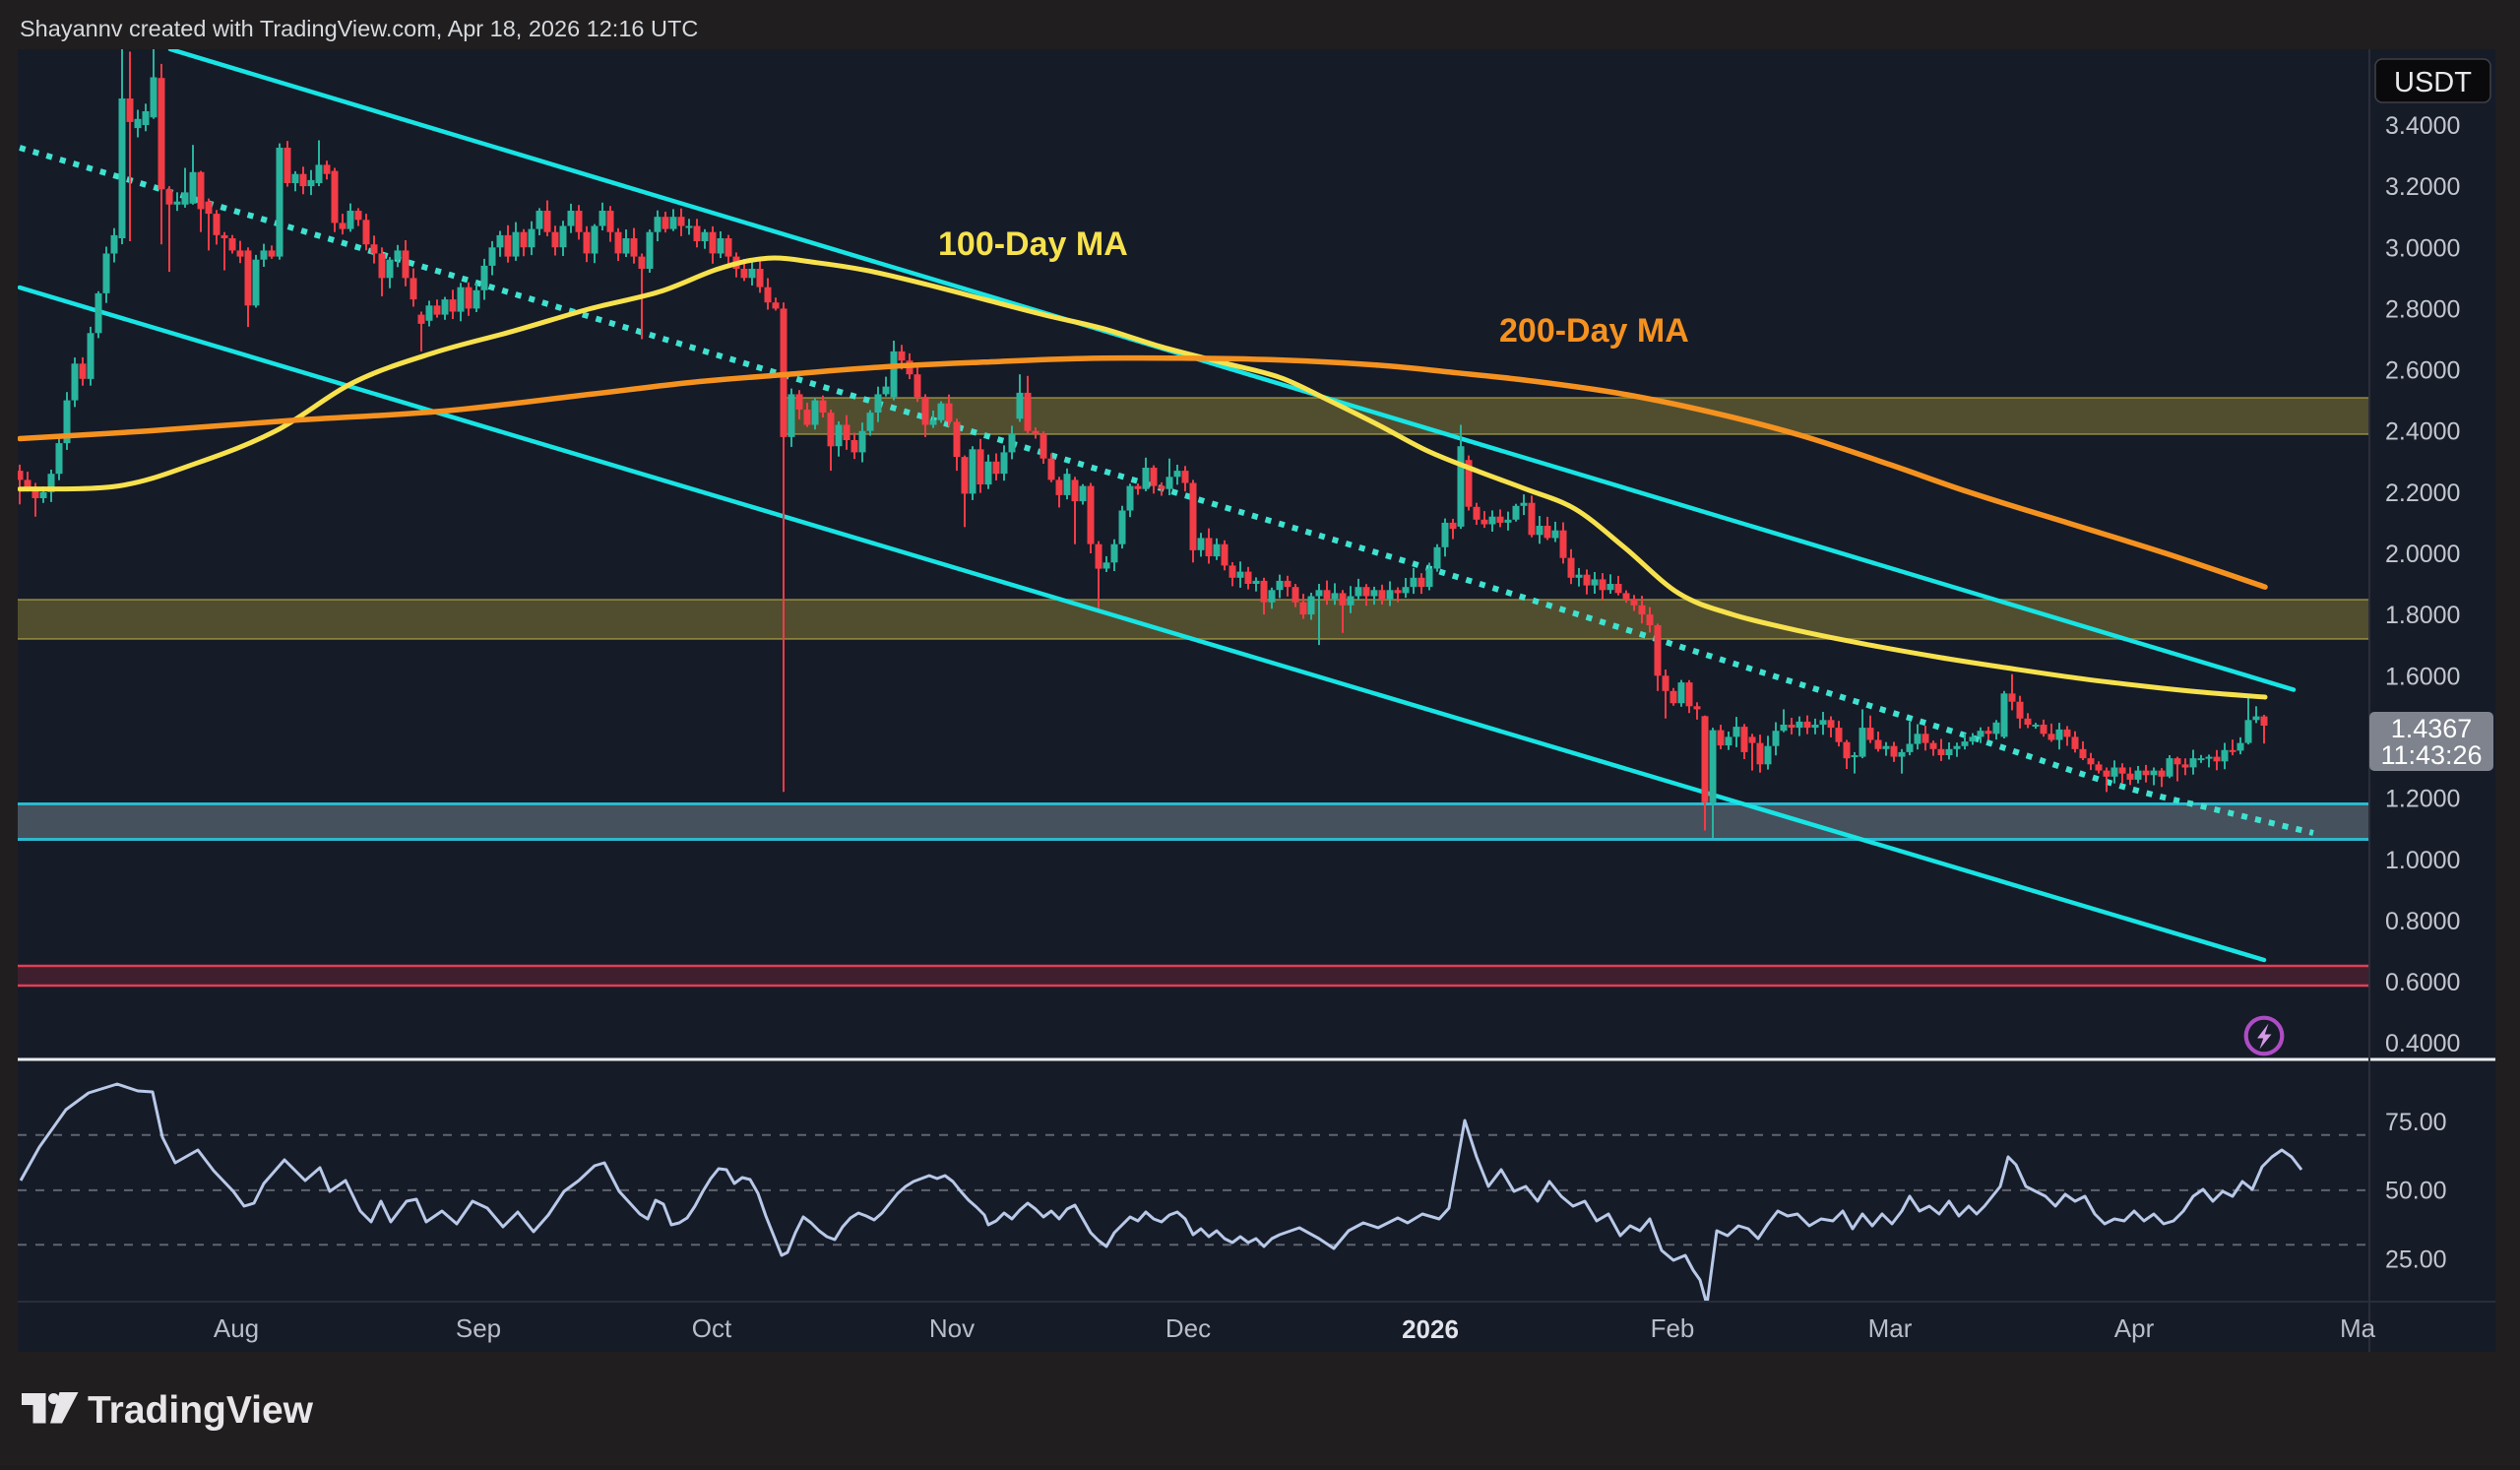  I want to click on svg-text: Aug, so click(236, 1328).